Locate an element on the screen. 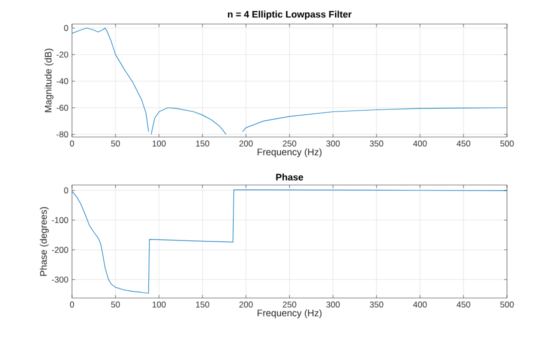 The width and height of the screenshot is (560, 337). chart-title: Phase is located at coordinates (290, 177).